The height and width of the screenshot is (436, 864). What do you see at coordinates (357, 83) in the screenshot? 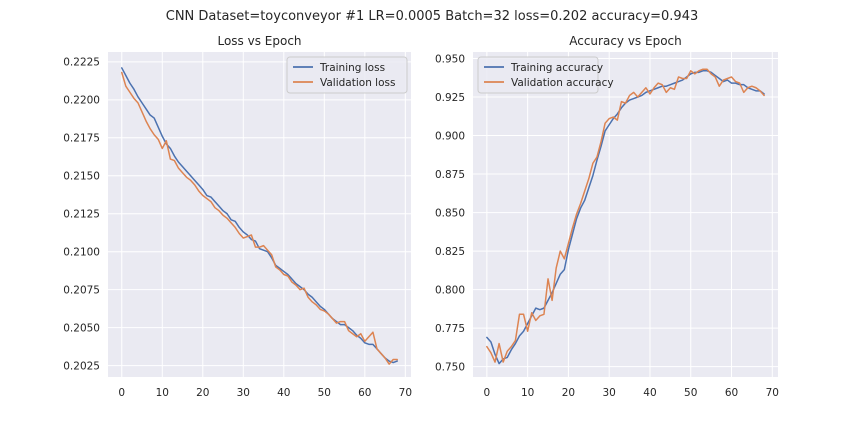
I see `loss-legend-label: Validation loss` at bounding box center [357, 83].